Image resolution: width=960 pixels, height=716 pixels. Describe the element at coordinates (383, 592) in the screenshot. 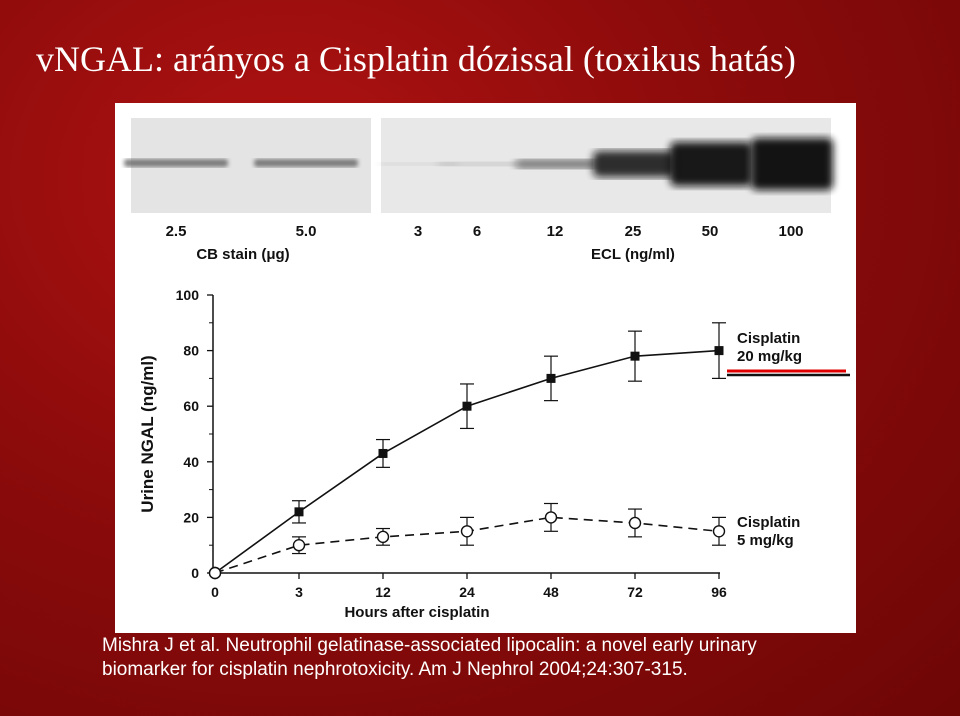

I see `x-tick-label: 12` at that location.